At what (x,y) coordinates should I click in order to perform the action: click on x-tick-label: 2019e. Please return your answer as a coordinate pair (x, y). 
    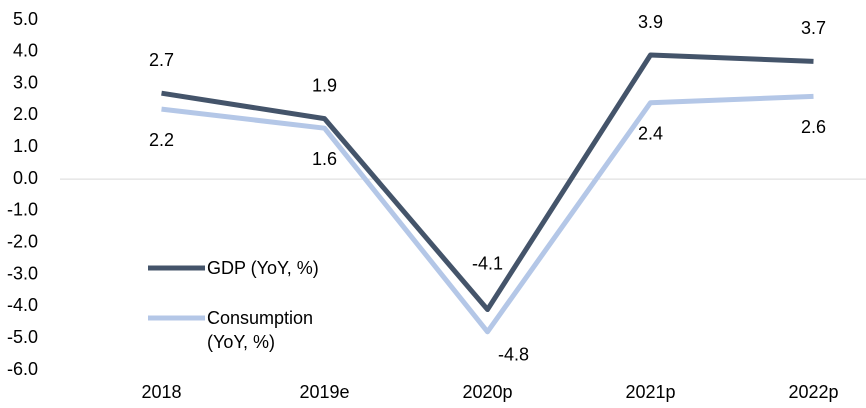
    Looking at the image, I should click on (324, 392).